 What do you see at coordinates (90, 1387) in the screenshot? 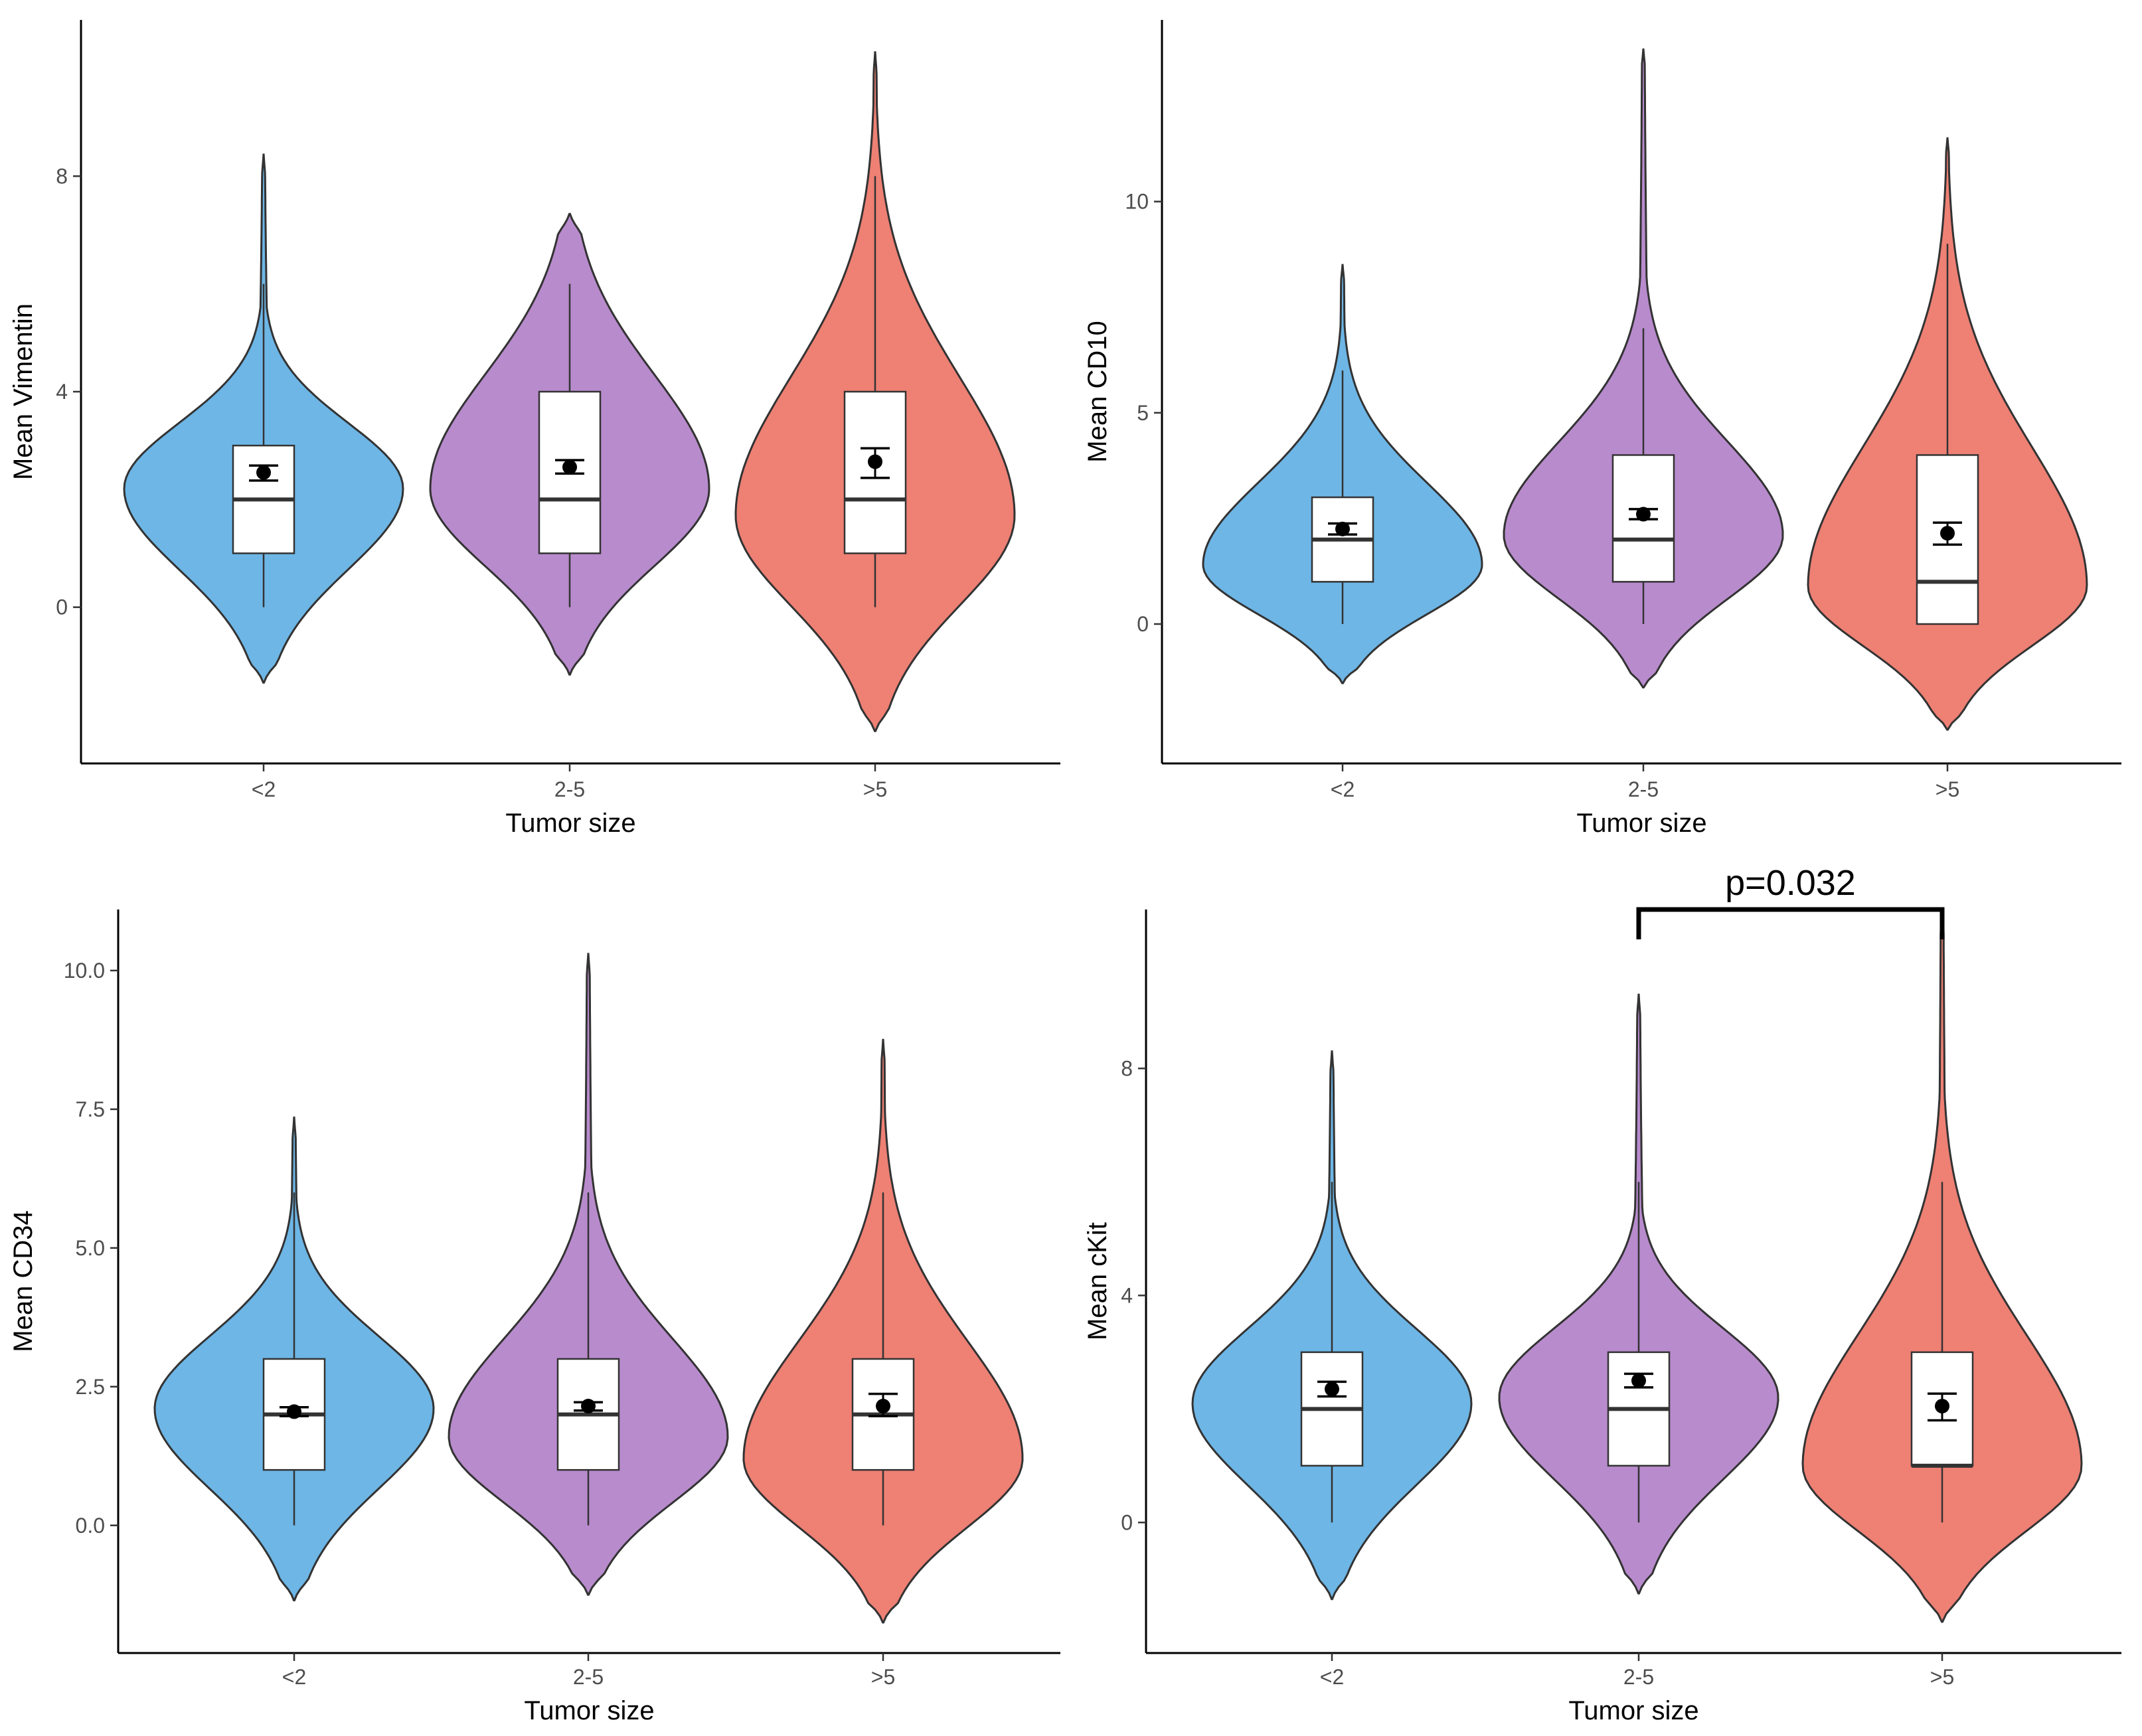
I see `y-tick-label: 2.5` at bounding box center [90, 1387].